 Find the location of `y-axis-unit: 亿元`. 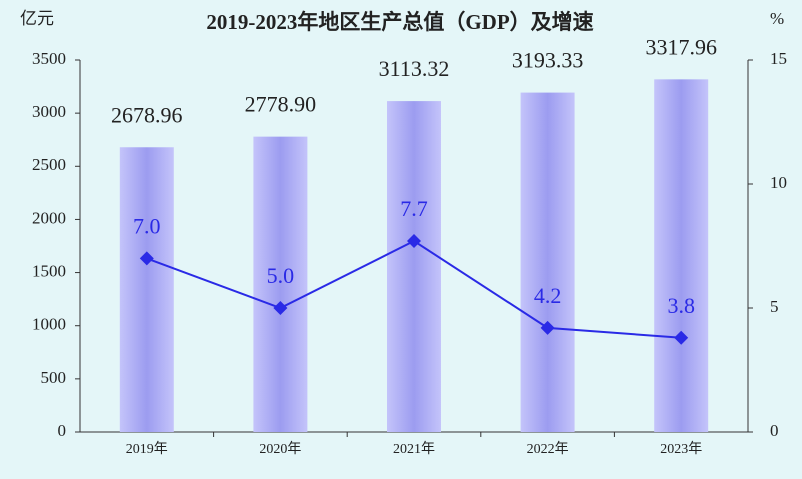

y-axis-unit: 亿元 is located at coordinates (37, 18).